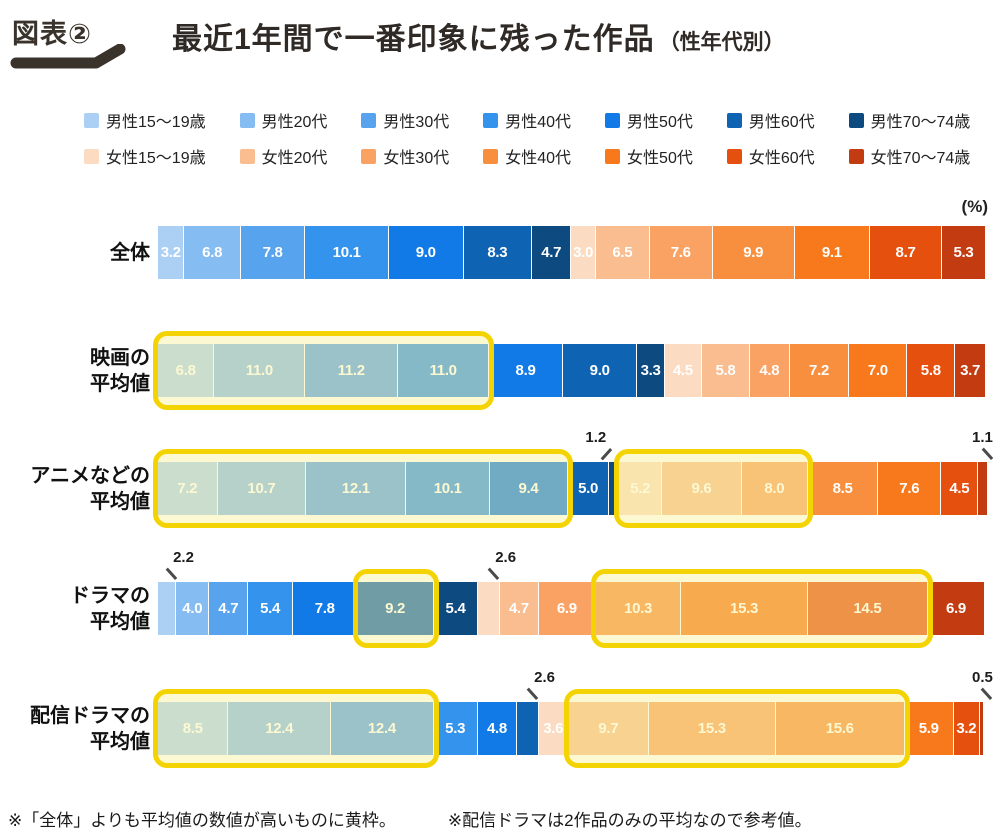 This screenshot has height=840, width=1000. I want to click on callout-value-label: 2.6, so click(506, 557).